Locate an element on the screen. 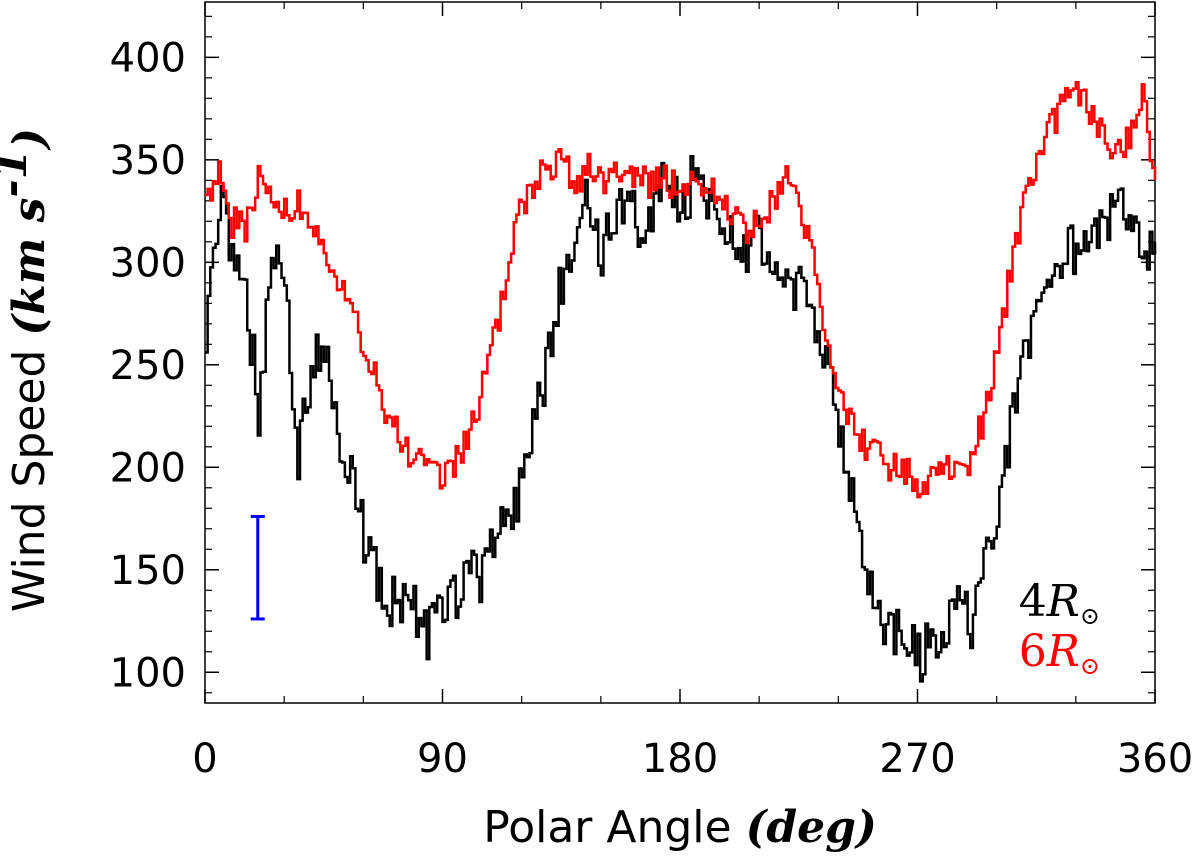 Image resolution: width=1200 pixels, height=857 pixels. legend-entry-4r: 4R⊙ is located at coordinates (1059, 603).